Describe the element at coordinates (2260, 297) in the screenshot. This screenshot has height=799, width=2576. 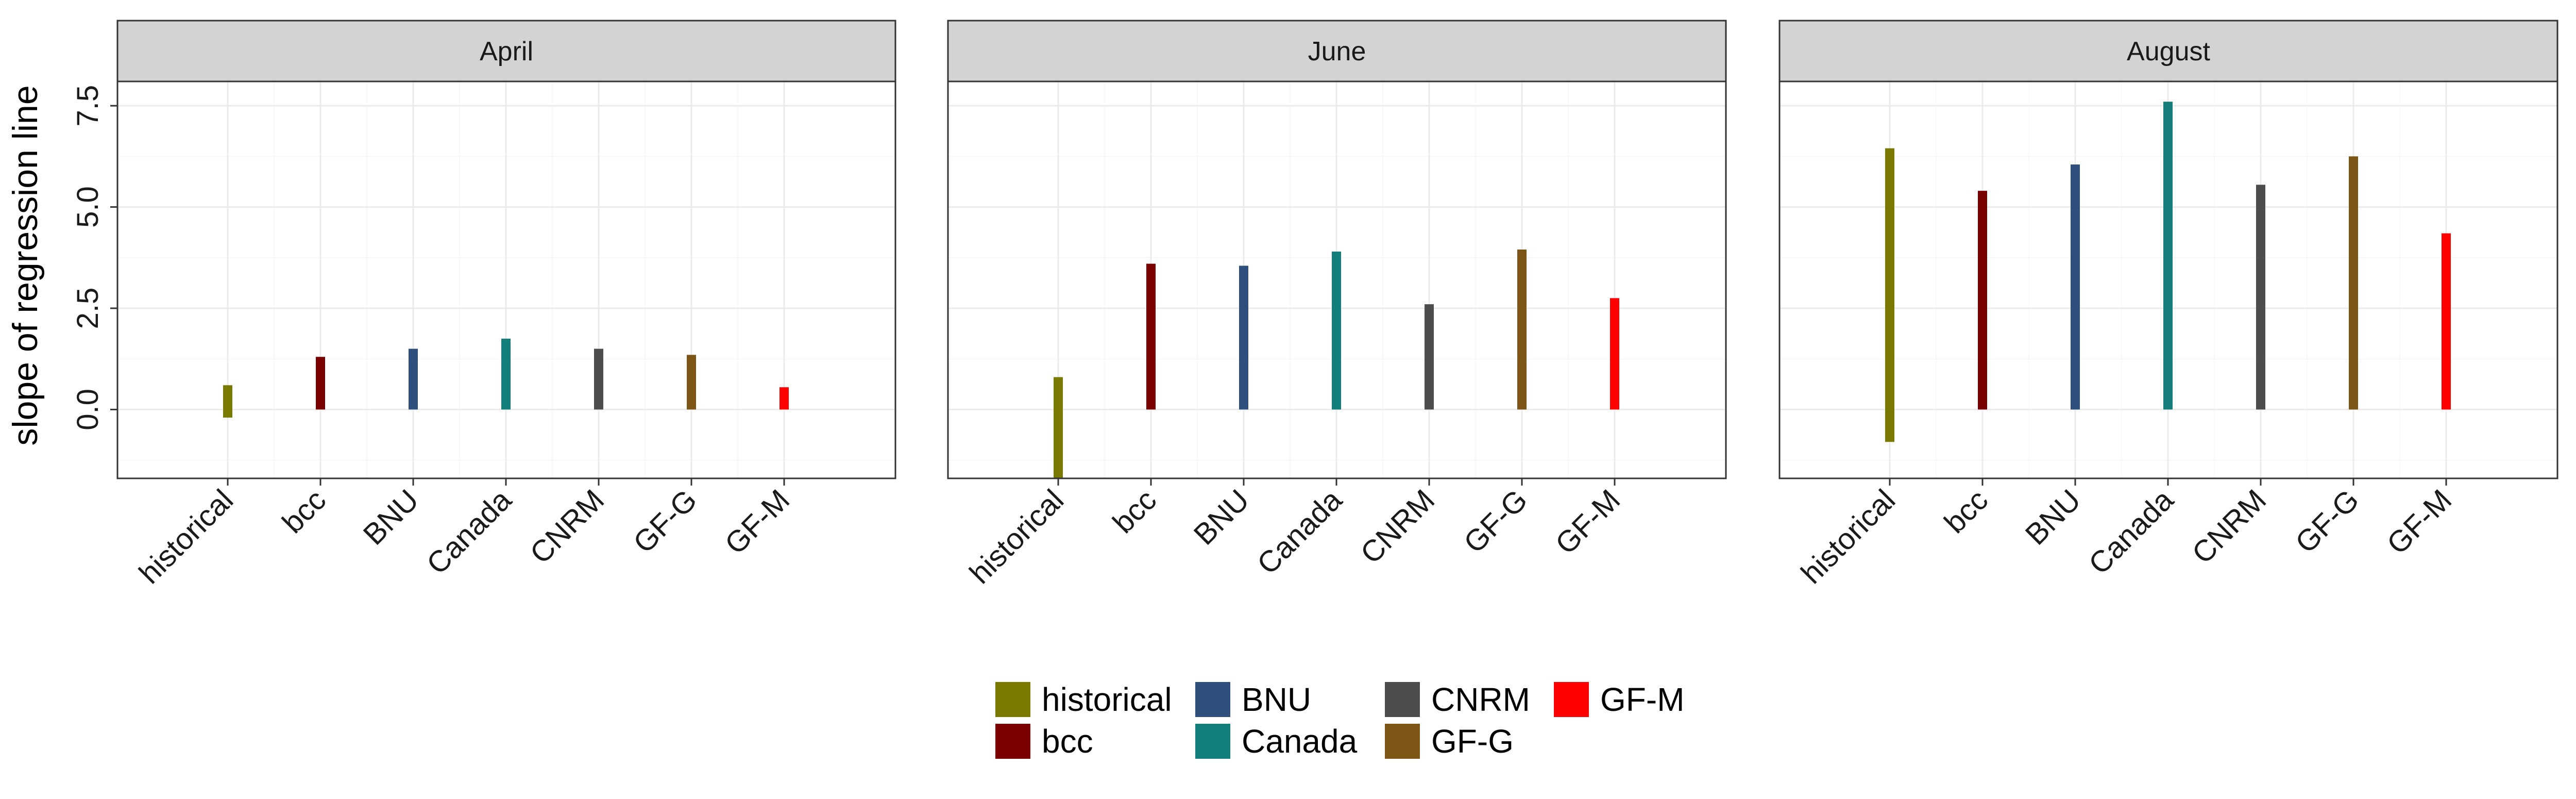
I see `bar-august-cnrm` at that location.